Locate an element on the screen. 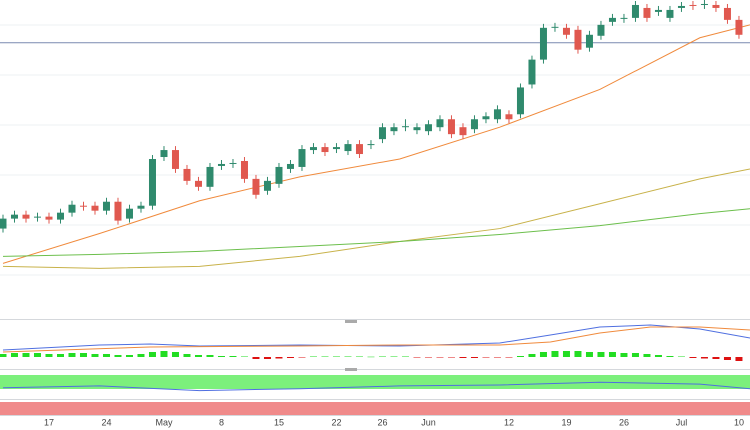 Image resolution: width=750 pixels, height=430 pixels. x-tick-label: 26 is located at coordinates (624, 422).